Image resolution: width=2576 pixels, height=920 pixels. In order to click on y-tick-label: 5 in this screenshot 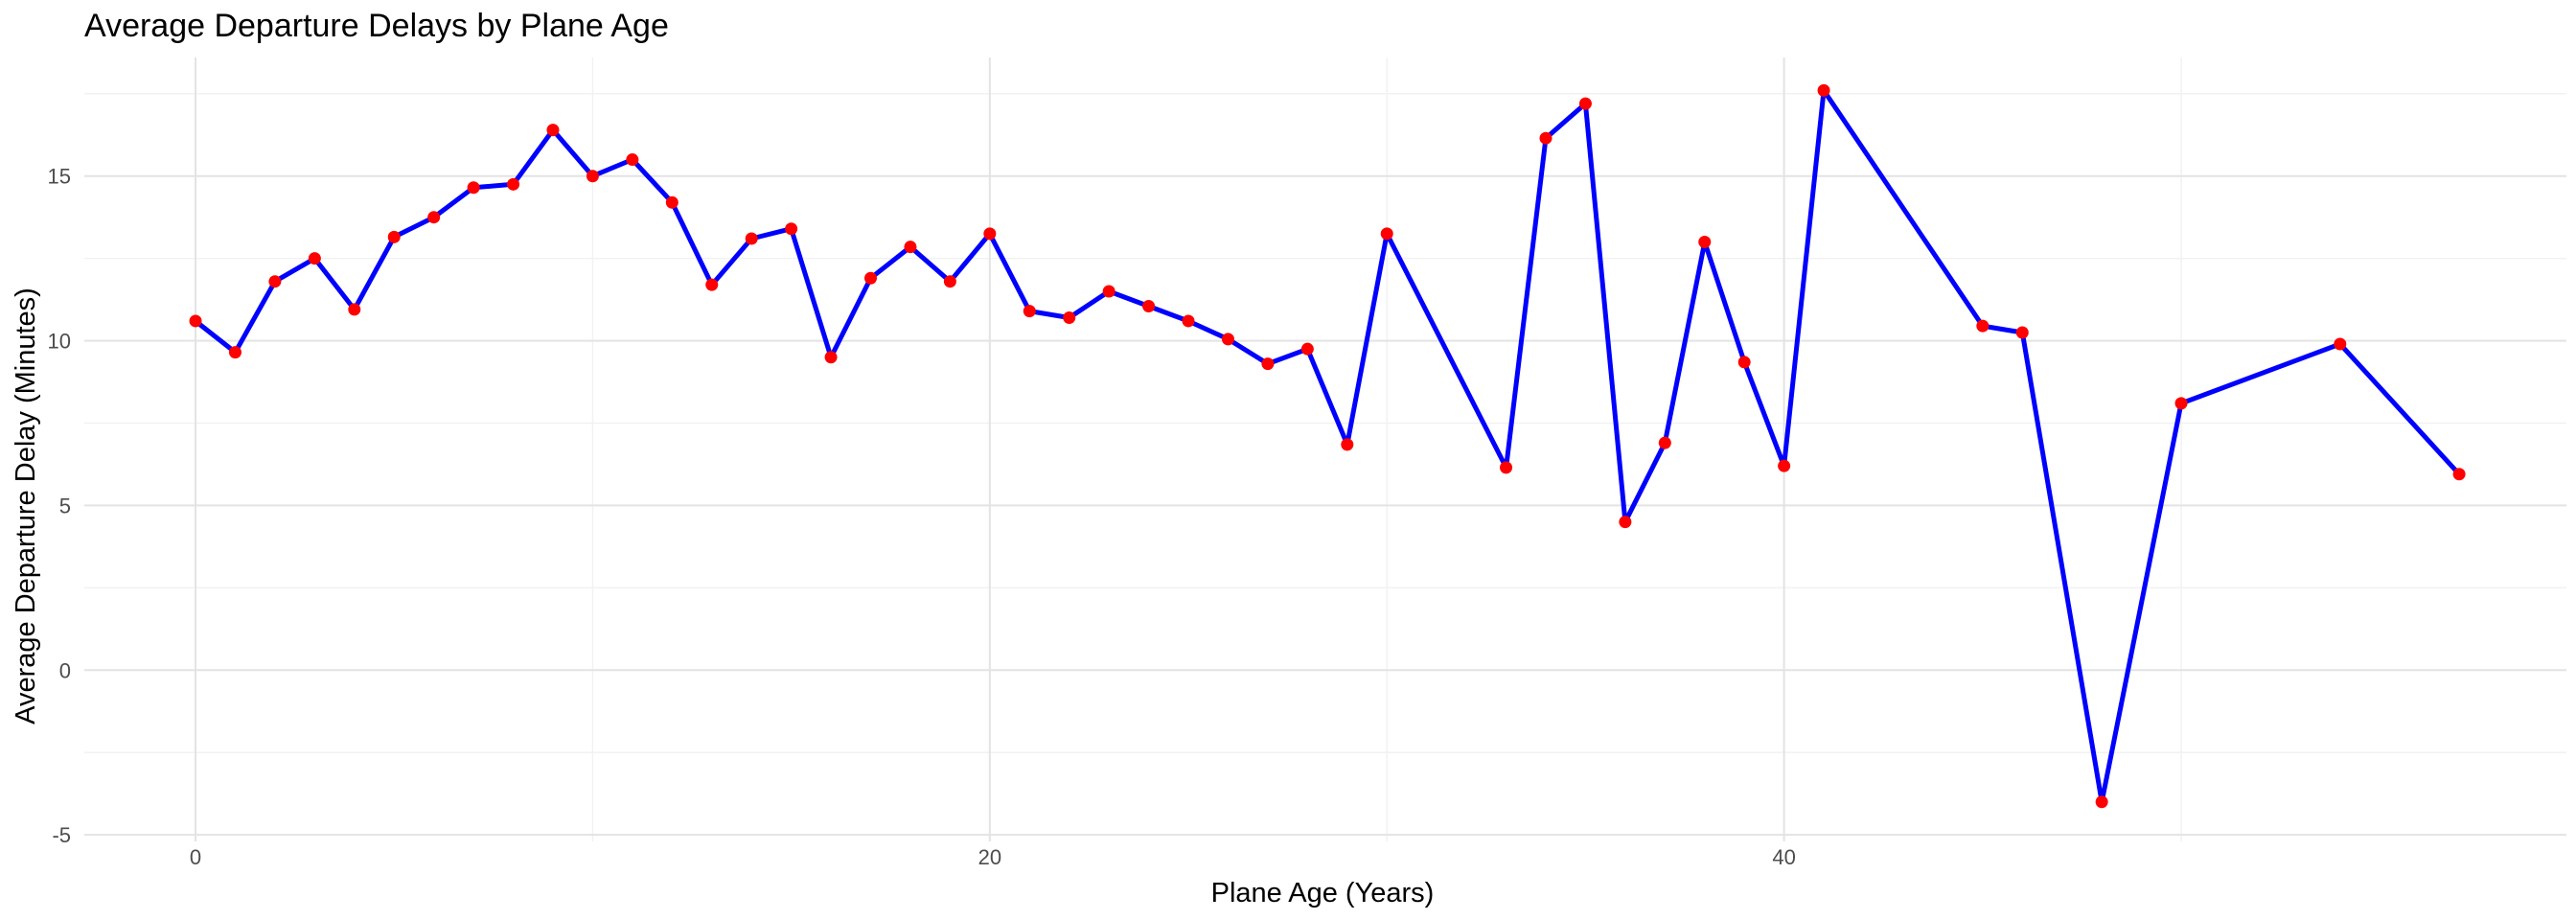, I will do `click(65, 506)`.